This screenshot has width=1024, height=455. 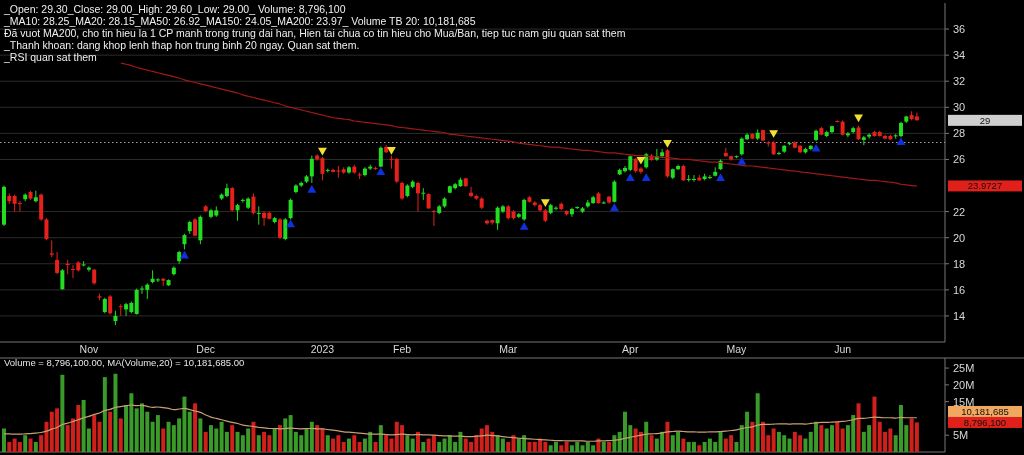 What do you see at coordinates (959, 29) in the screenshot?
I see `y-tick-label: 36` at bounding box center [959, 29].